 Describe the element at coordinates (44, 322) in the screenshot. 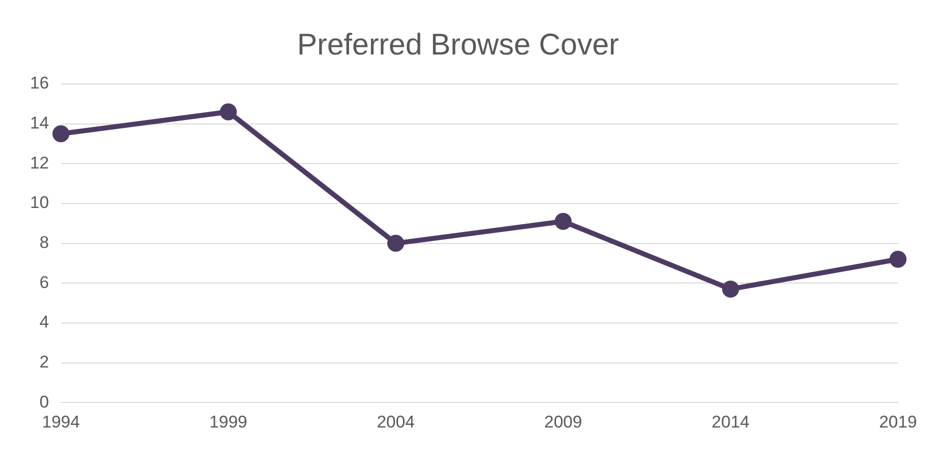

I see `y-tick-label: 4` at that location.